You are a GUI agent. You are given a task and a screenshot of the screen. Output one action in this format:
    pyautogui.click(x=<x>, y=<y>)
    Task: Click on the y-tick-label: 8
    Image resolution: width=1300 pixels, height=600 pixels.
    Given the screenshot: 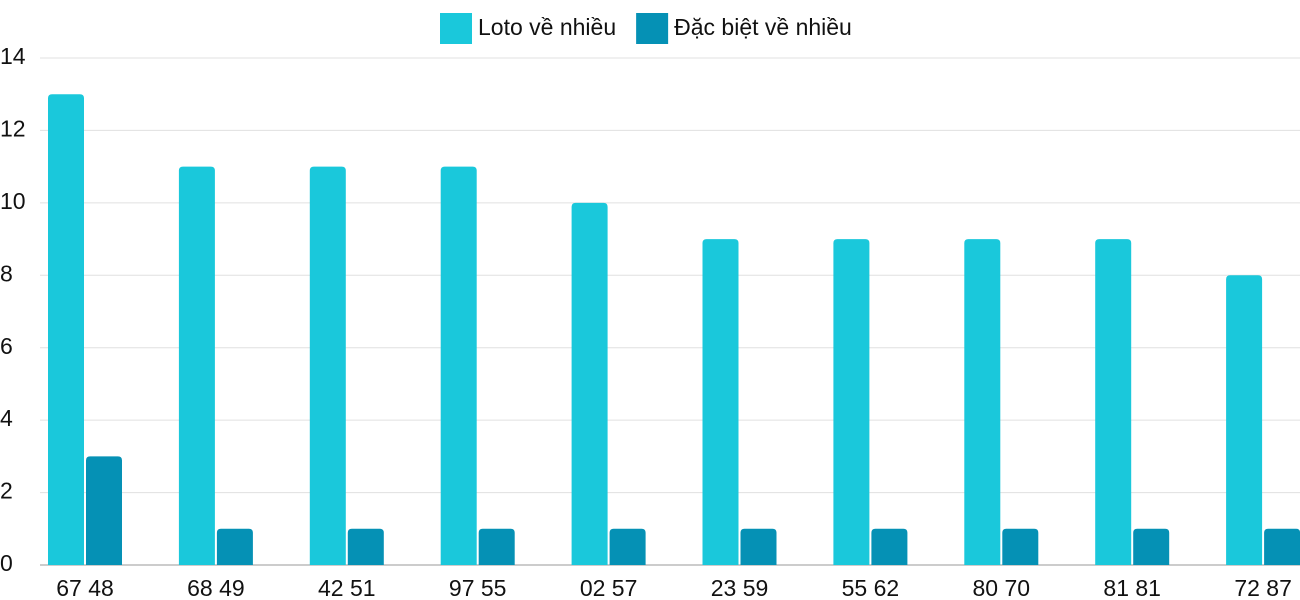 What is the action you would take?
    pyautogui.click(x=6, y=273)
    